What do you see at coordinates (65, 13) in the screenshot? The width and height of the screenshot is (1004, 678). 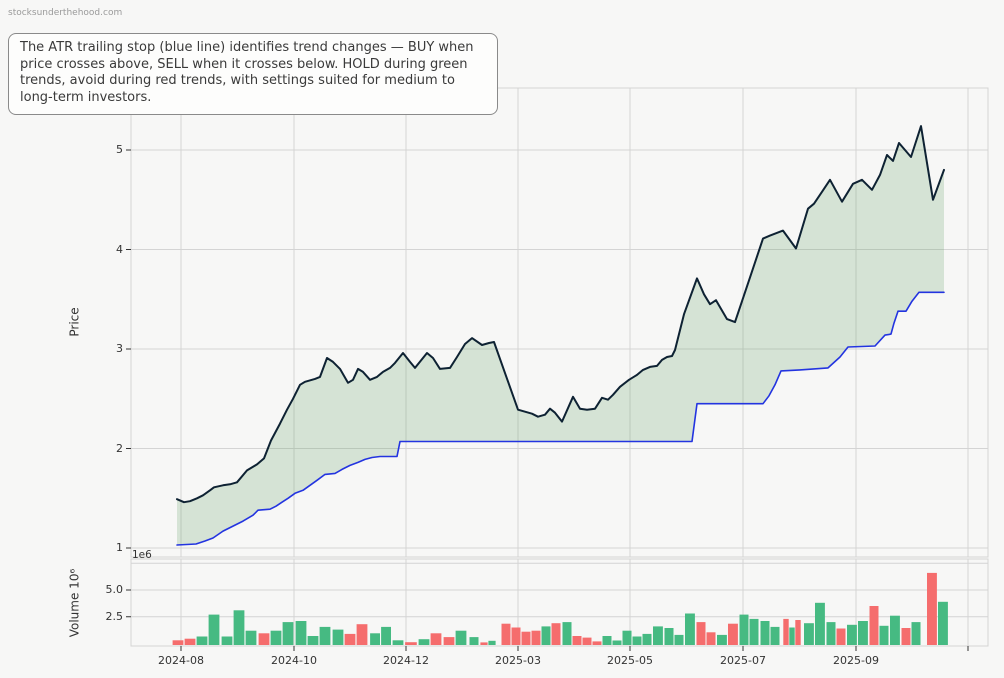 I see `watermark: stocksunderthehood.com` at bounding box center [65, 13].